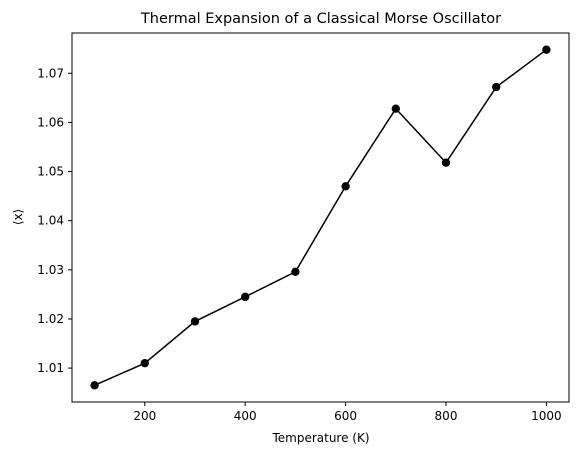 The width and height of the screenshot is (579, 455). I want to click on y-tick-label: 1.04, so click(50, 221).